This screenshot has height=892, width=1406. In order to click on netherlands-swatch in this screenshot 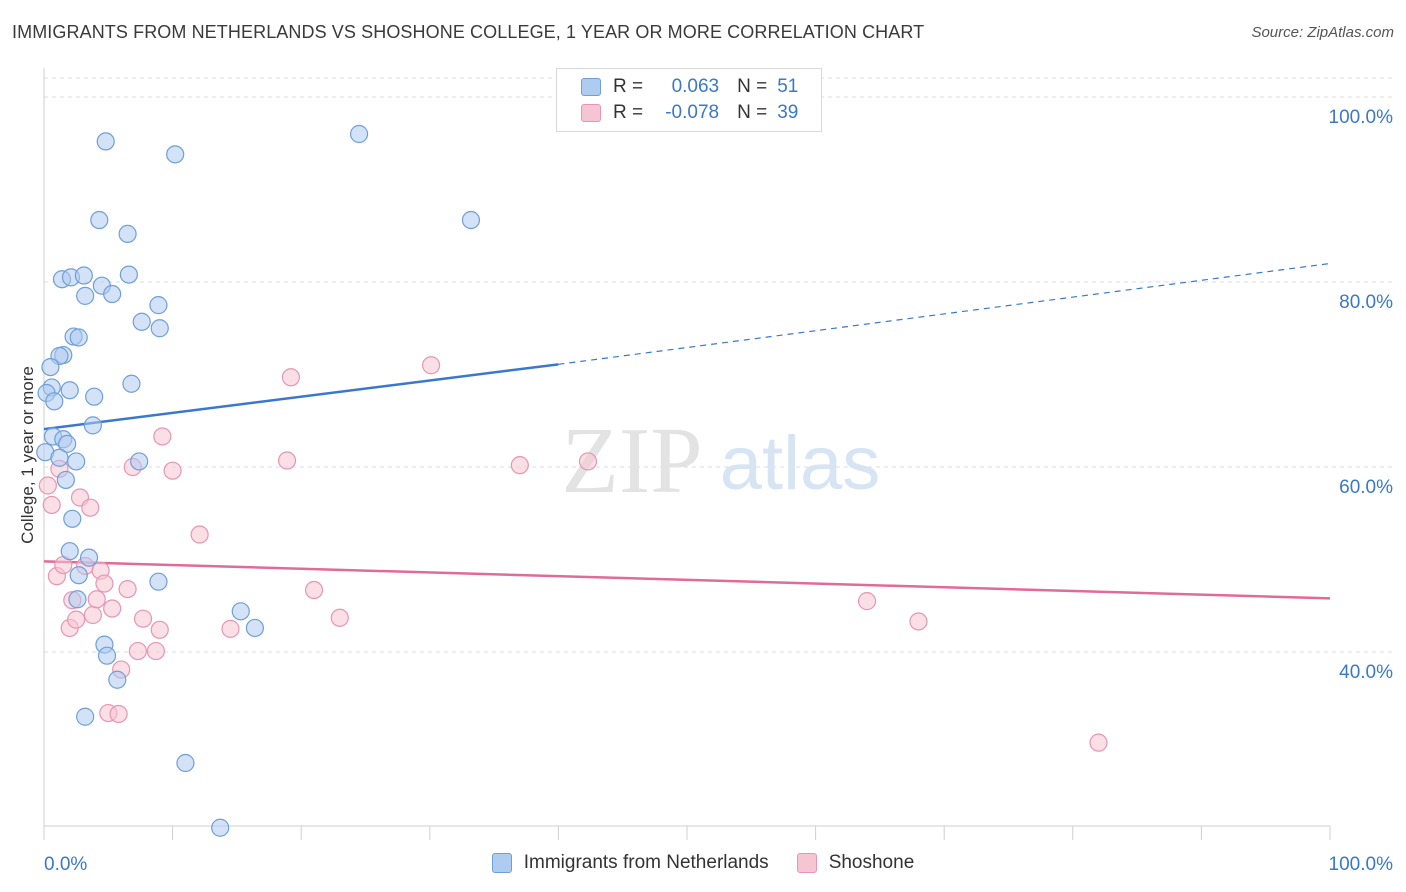, I will do `click(591, 87)`.